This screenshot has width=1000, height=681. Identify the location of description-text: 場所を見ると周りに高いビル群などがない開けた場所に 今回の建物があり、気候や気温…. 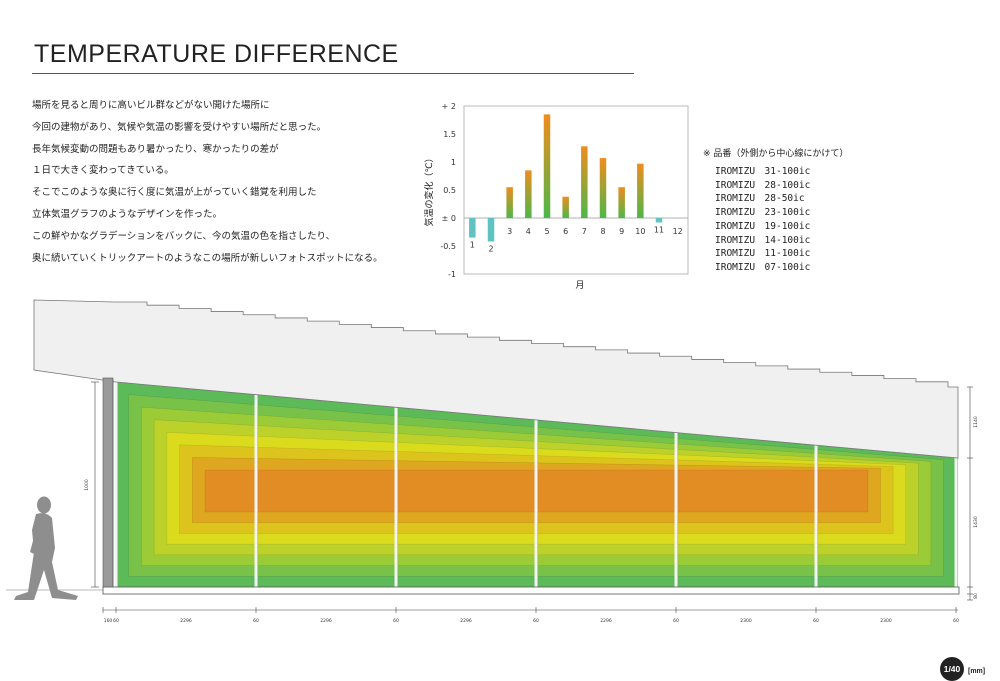
(207, 182).